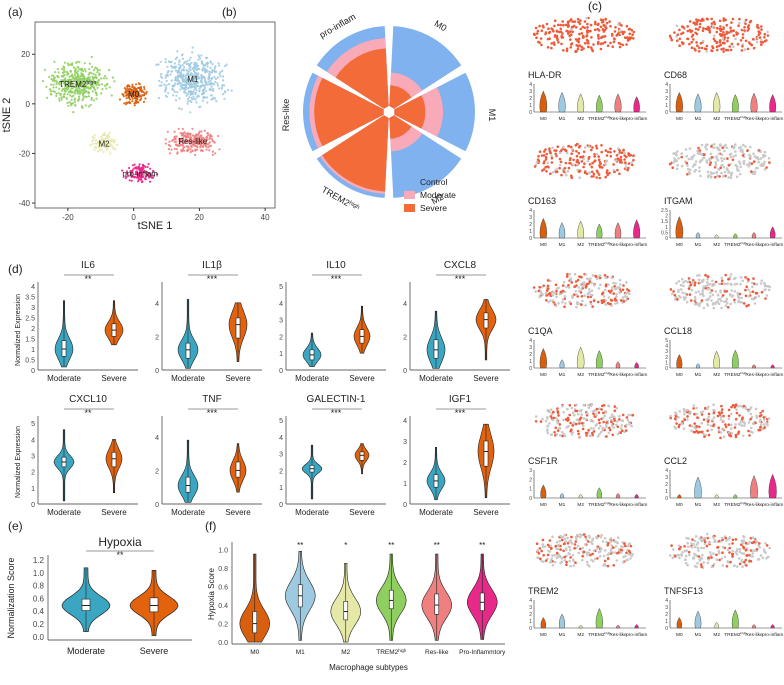 The width and height of the screenshot is (784, 685). What do you see at coordinates (199, 217) in the screenshot?
I see `x-tick-label: 20` at bounding box center [199, 217].